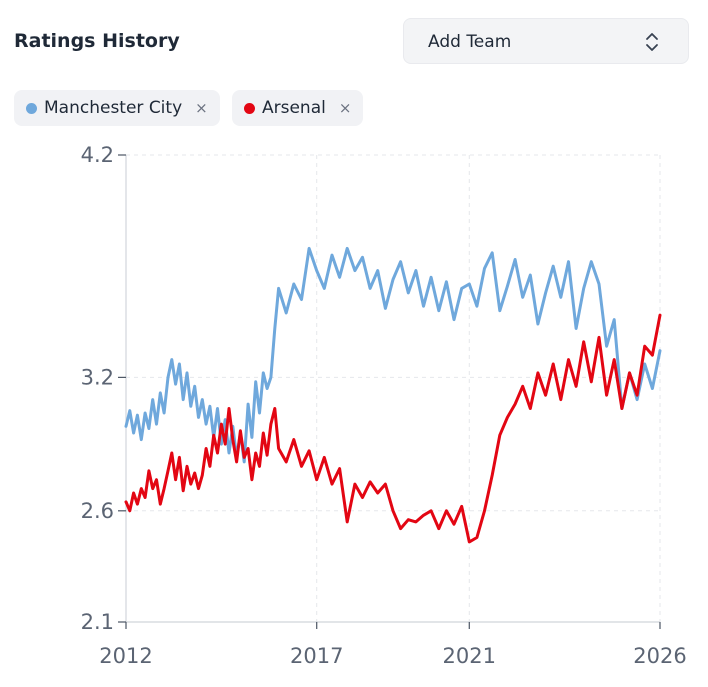 The image size is (708, 687). I want to click on x-tick-label: 2021, so click(469, 656).